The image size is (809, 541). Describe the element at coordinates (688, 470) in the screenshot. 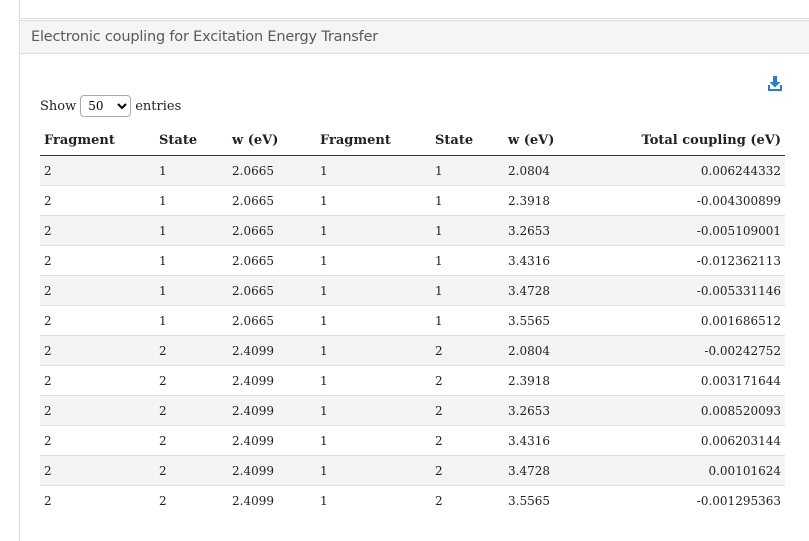

I see `table-cell: 0.00101624` at that location.